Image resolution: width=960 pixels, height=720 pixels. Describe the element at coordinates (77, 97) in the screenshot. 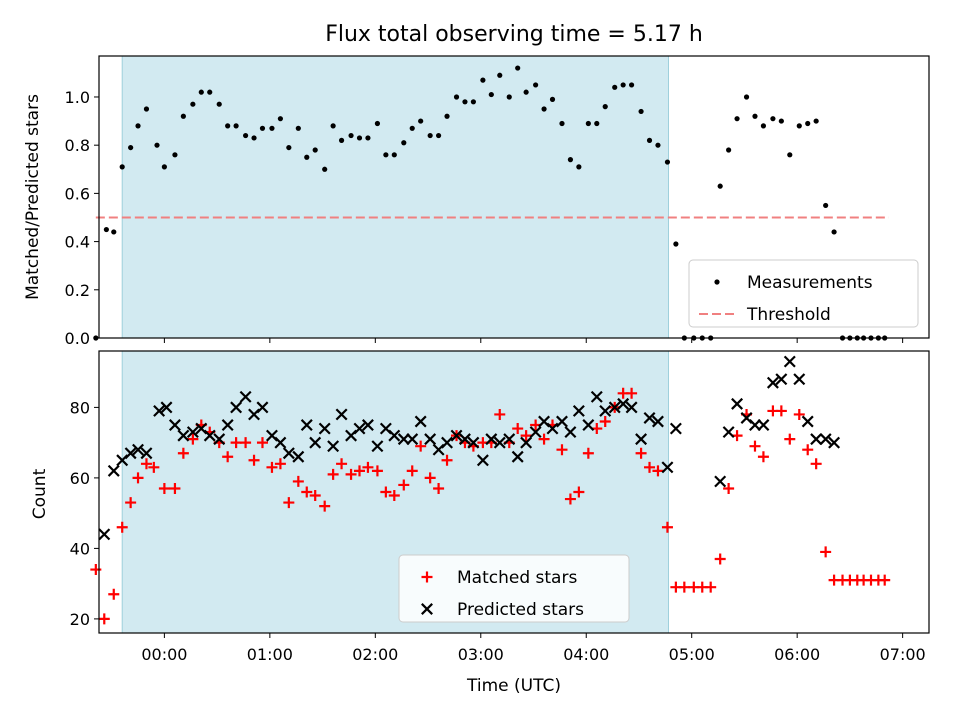

I see `y-tick-label: 1.0` at that location.